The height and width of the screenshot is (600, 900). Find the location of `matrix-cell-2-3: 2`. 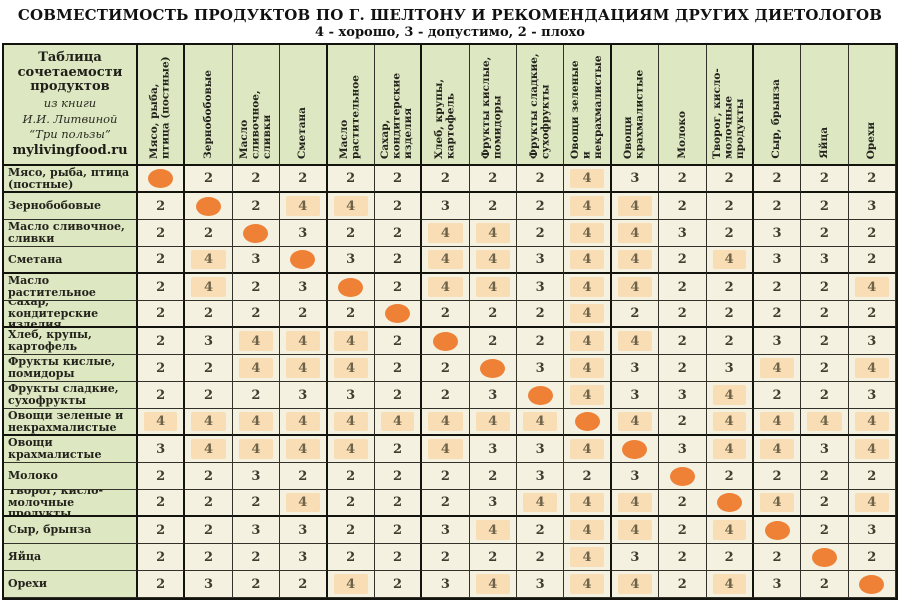

matrix-cell-2-3: 2 is located at coordinates (256, 206).